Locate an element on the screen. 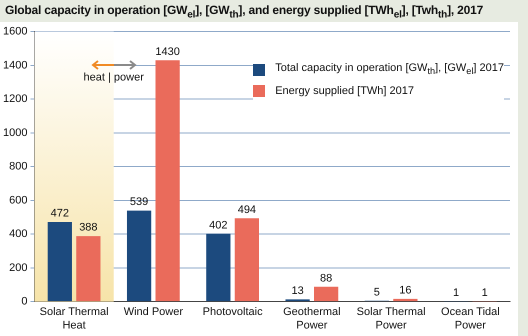 This screenshot has width=528, height=336. y-tick-label: 0 is located at coordinates (24, 302).